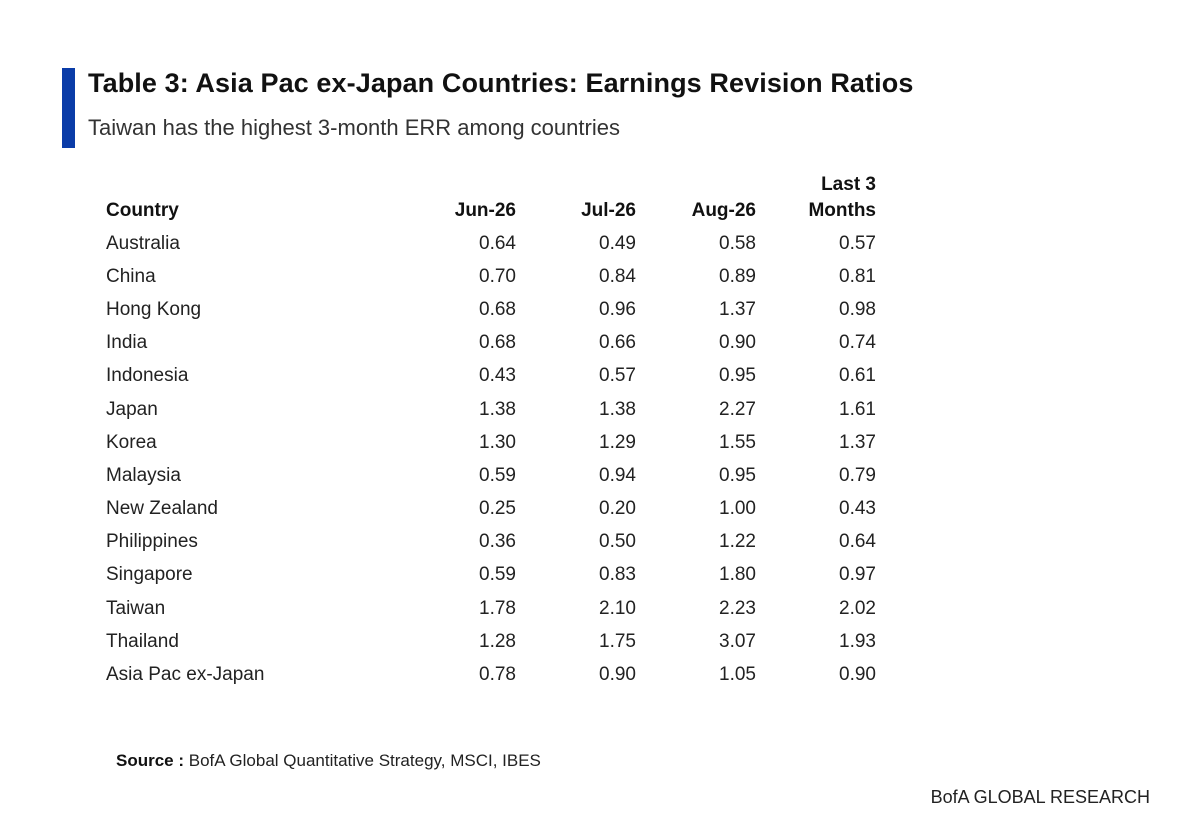 The height and width of the screenshot is (839, 1200). Describe the element at coordinates (737, 575) in the screenshot. I see `cell-aug-26: 1.80` at that location.